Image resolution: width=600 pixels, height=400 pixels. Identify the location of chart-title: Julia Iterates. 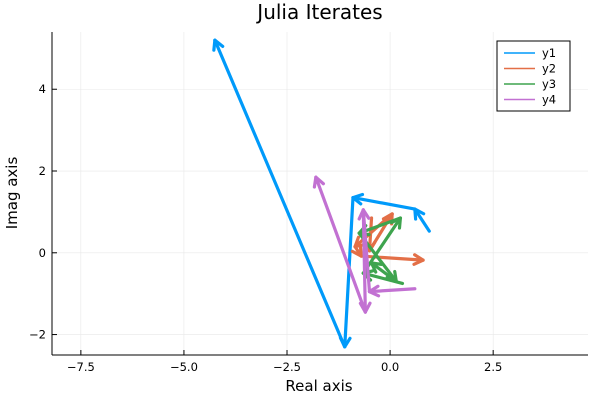
(318, 12).